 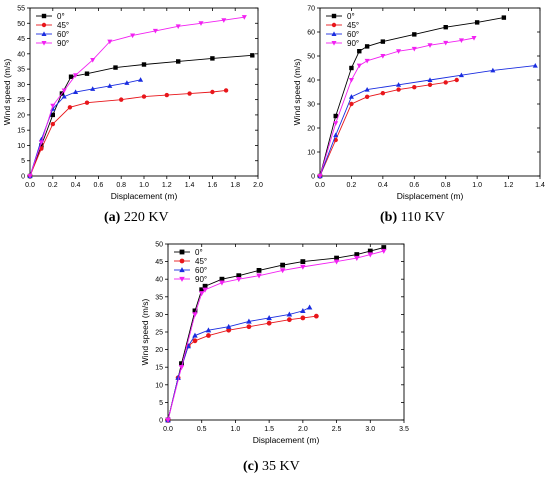 What do you see at coordinates (352, 185) in the screenshot?
I see `x-tick-label: 0.2` at bounding box center [352, 185].